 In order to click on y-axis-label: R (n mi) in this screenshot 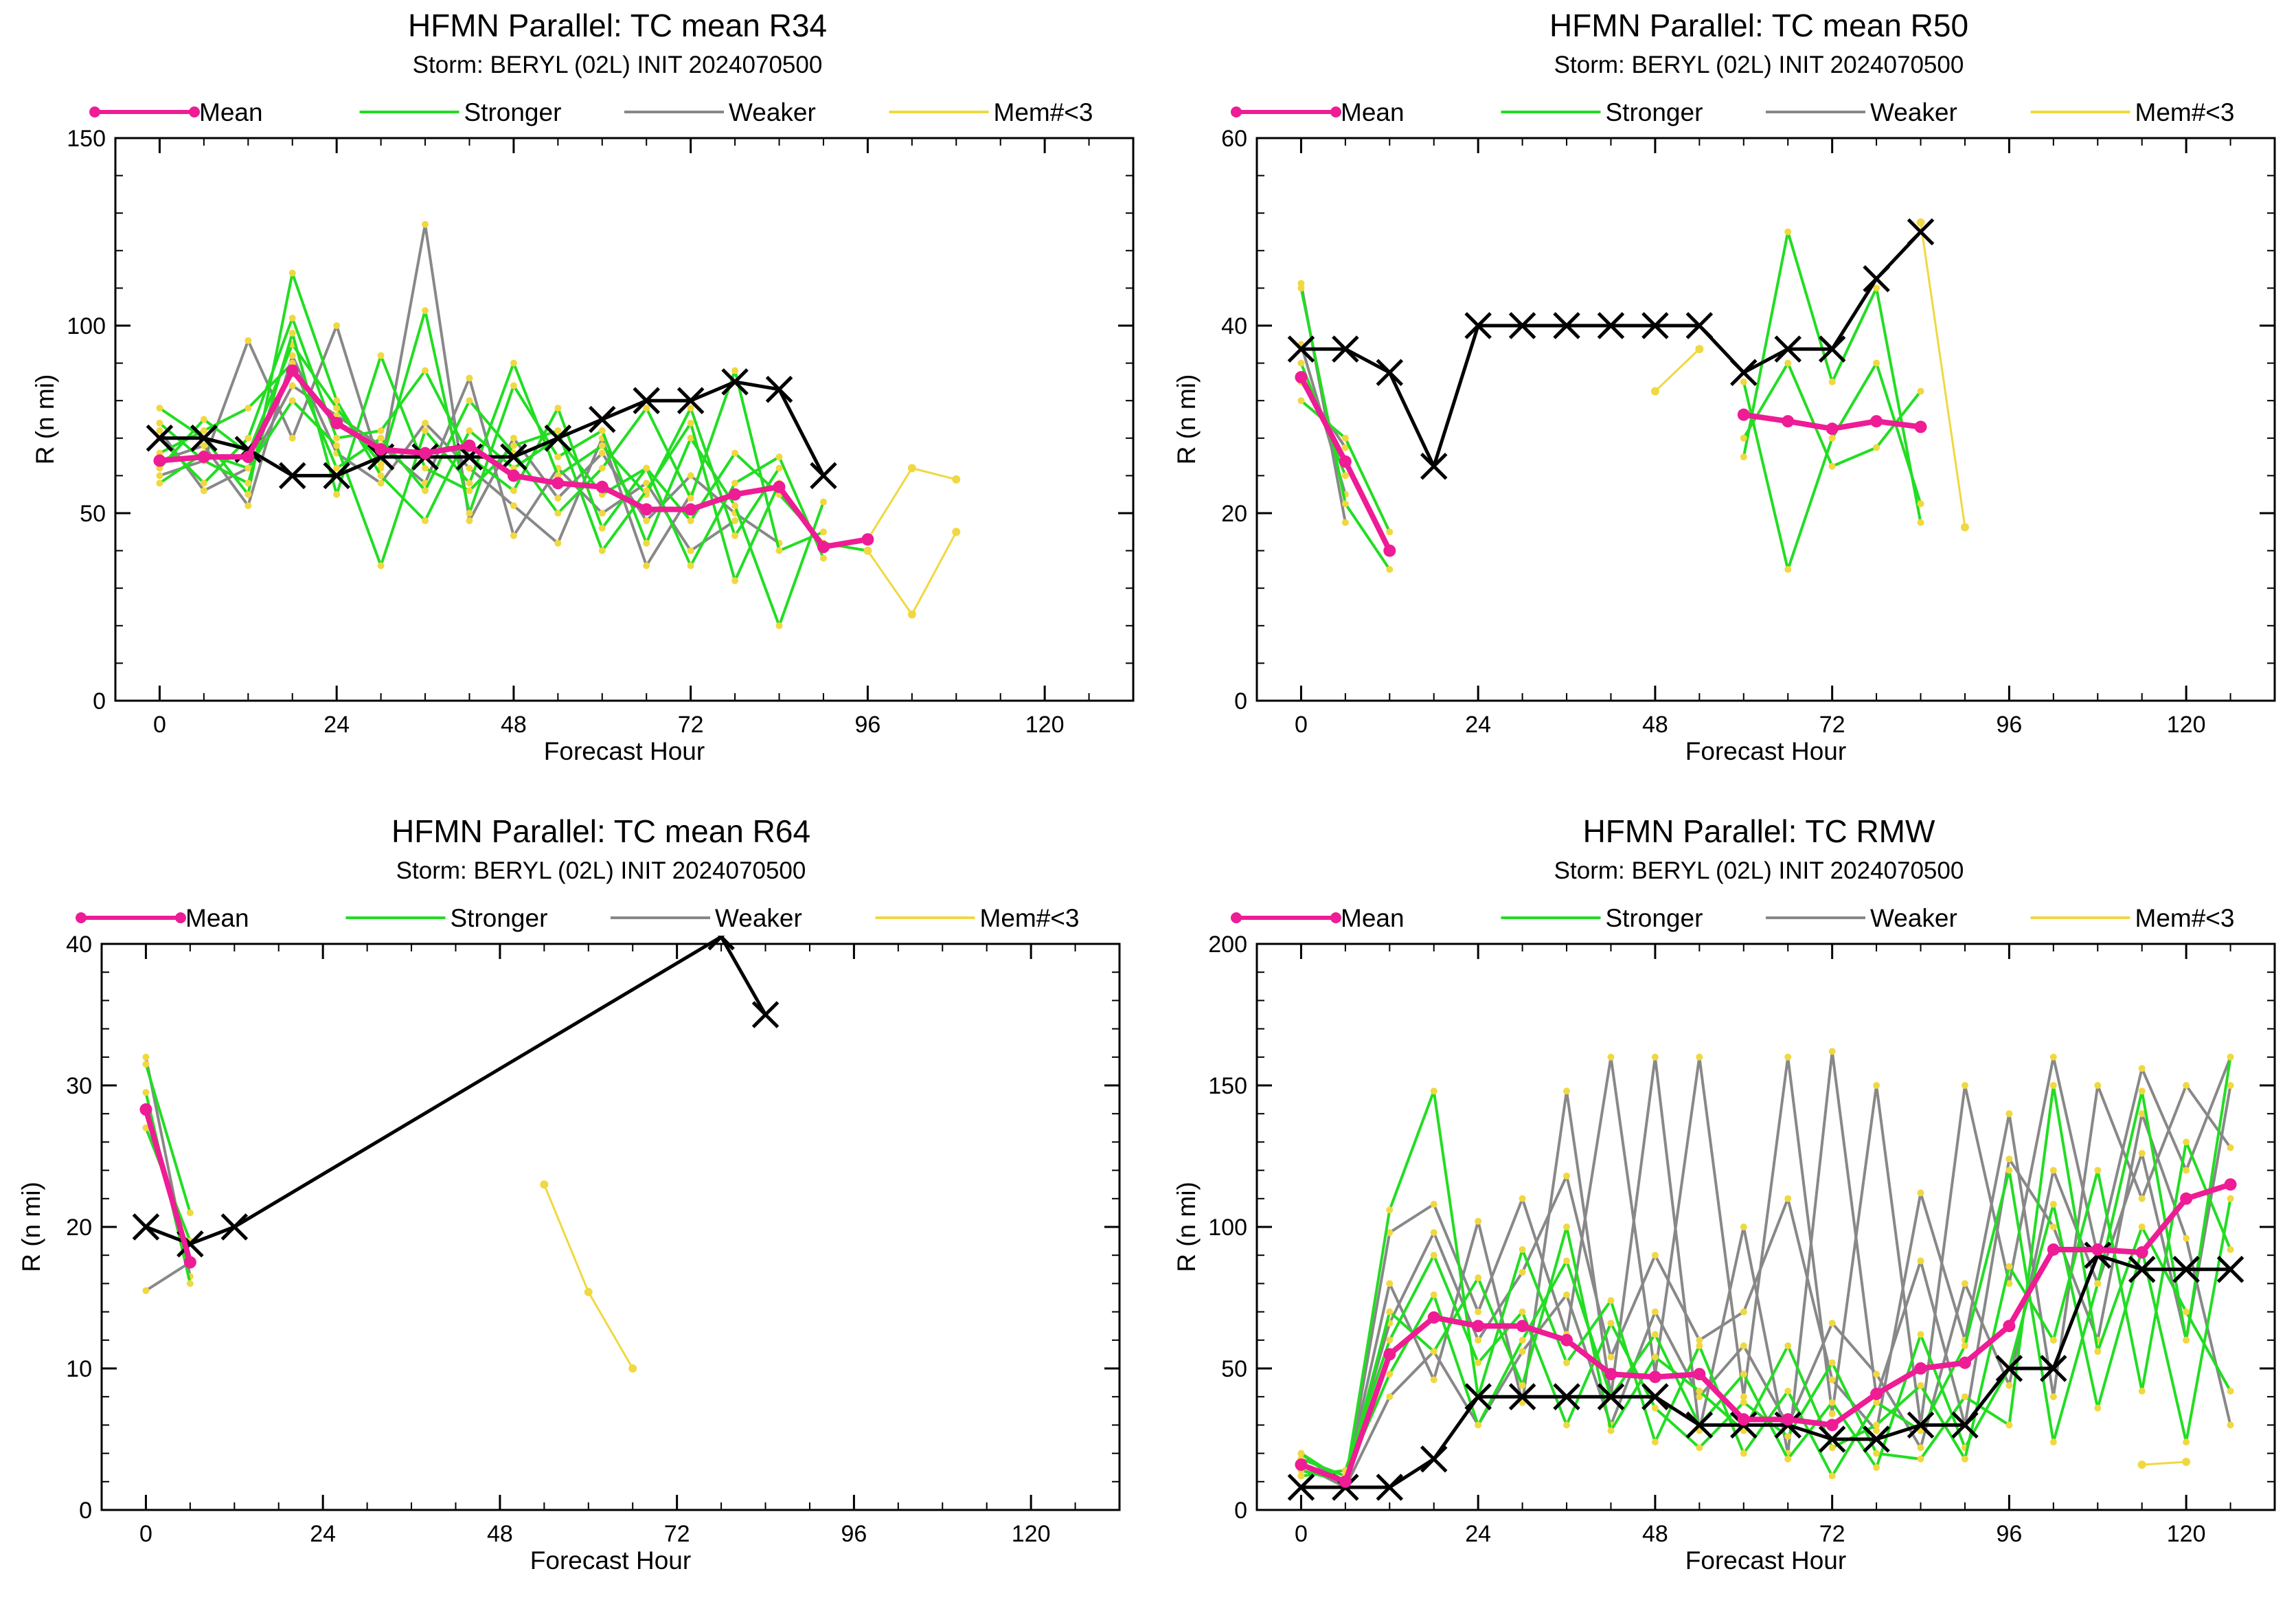, I will do `click(45, 419)`.